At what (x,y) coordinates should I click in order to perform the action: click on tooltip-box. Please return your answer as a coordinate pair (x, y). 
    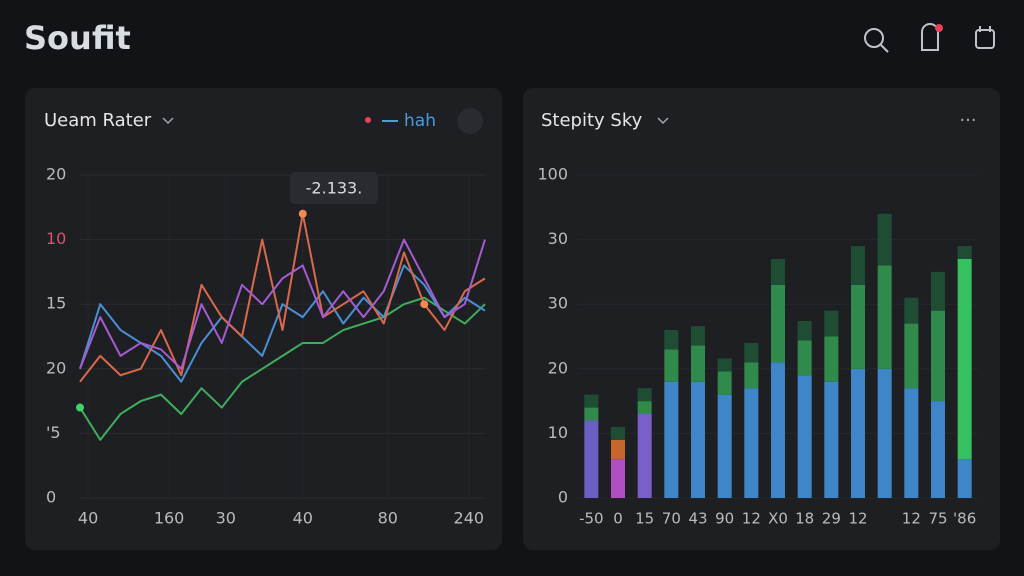
    Looking at the image, I should click on (334, 188).